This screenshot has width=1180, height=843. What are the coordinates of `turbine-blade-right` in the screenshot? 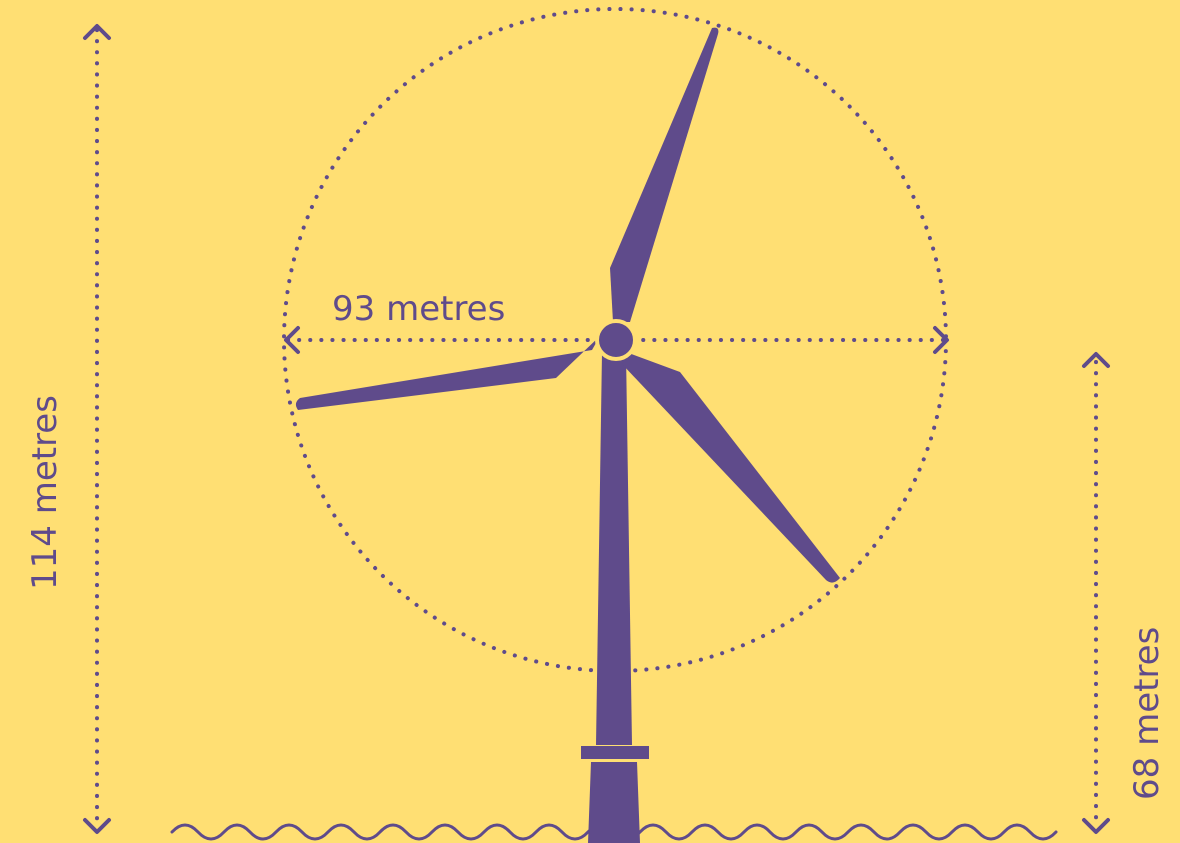 It's located at (731, 467).